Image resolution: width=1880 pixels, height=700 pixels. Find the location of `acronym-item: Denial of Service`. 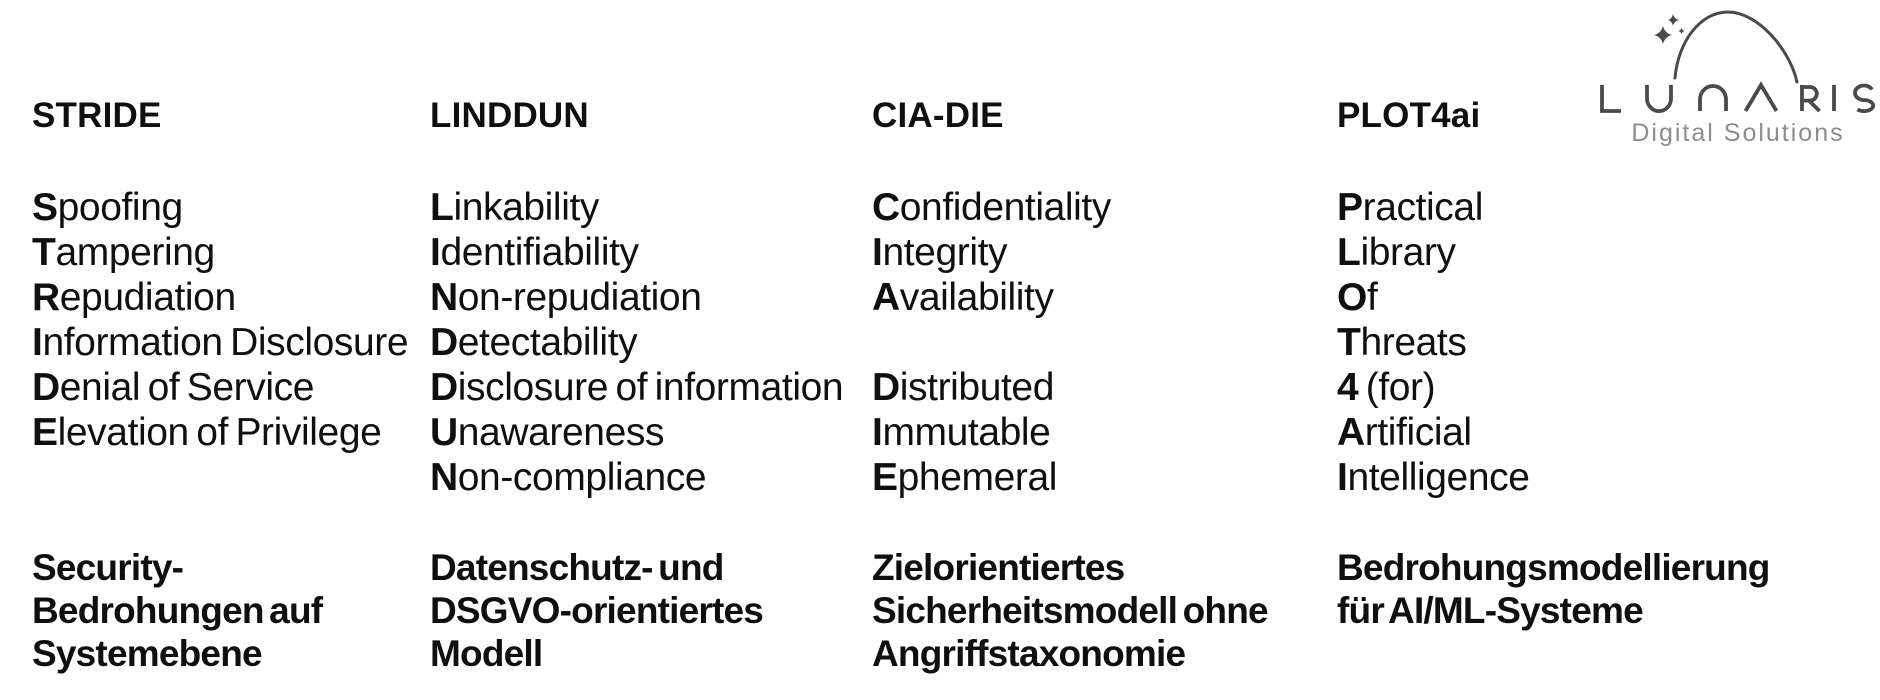

acronym-item: Denial of Service is located at coordinates (220, 387).